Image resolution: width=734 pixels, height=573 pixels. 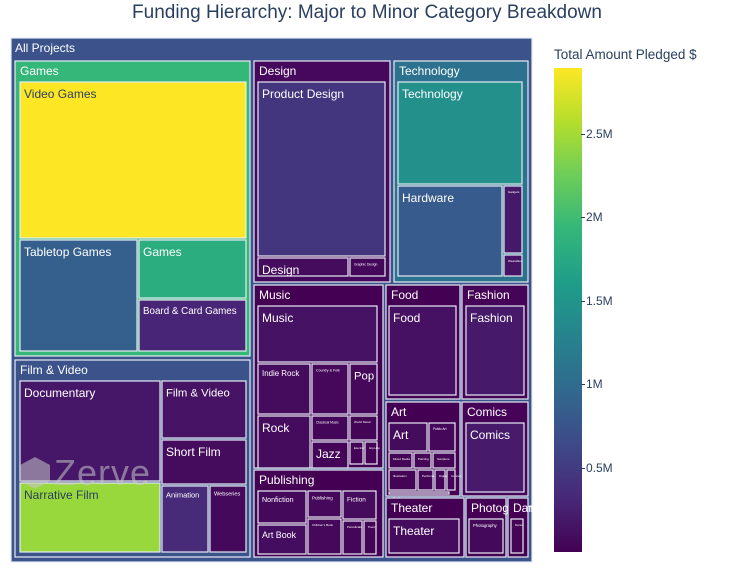 I want to click on leaf-tile-fashion-fashion, so click(x=495, y=350).